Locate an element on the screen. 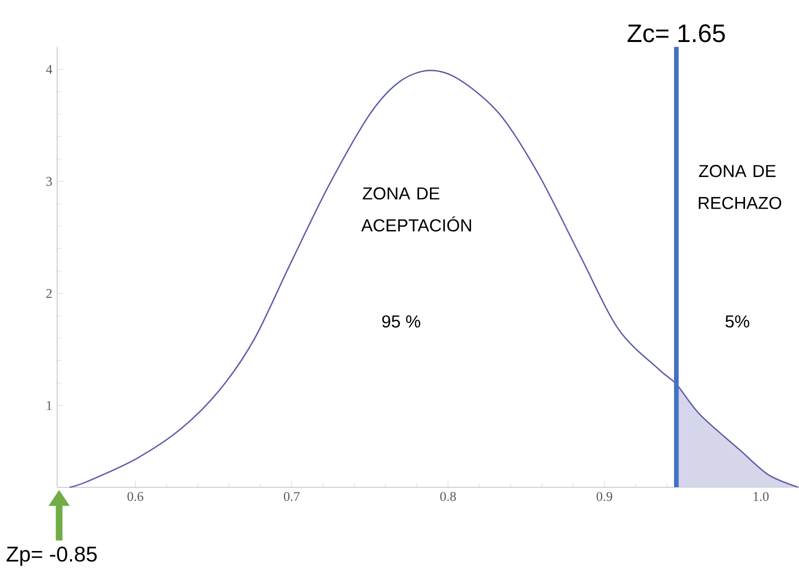  y-tick-label: 4 is located at coordinates (49, 69).